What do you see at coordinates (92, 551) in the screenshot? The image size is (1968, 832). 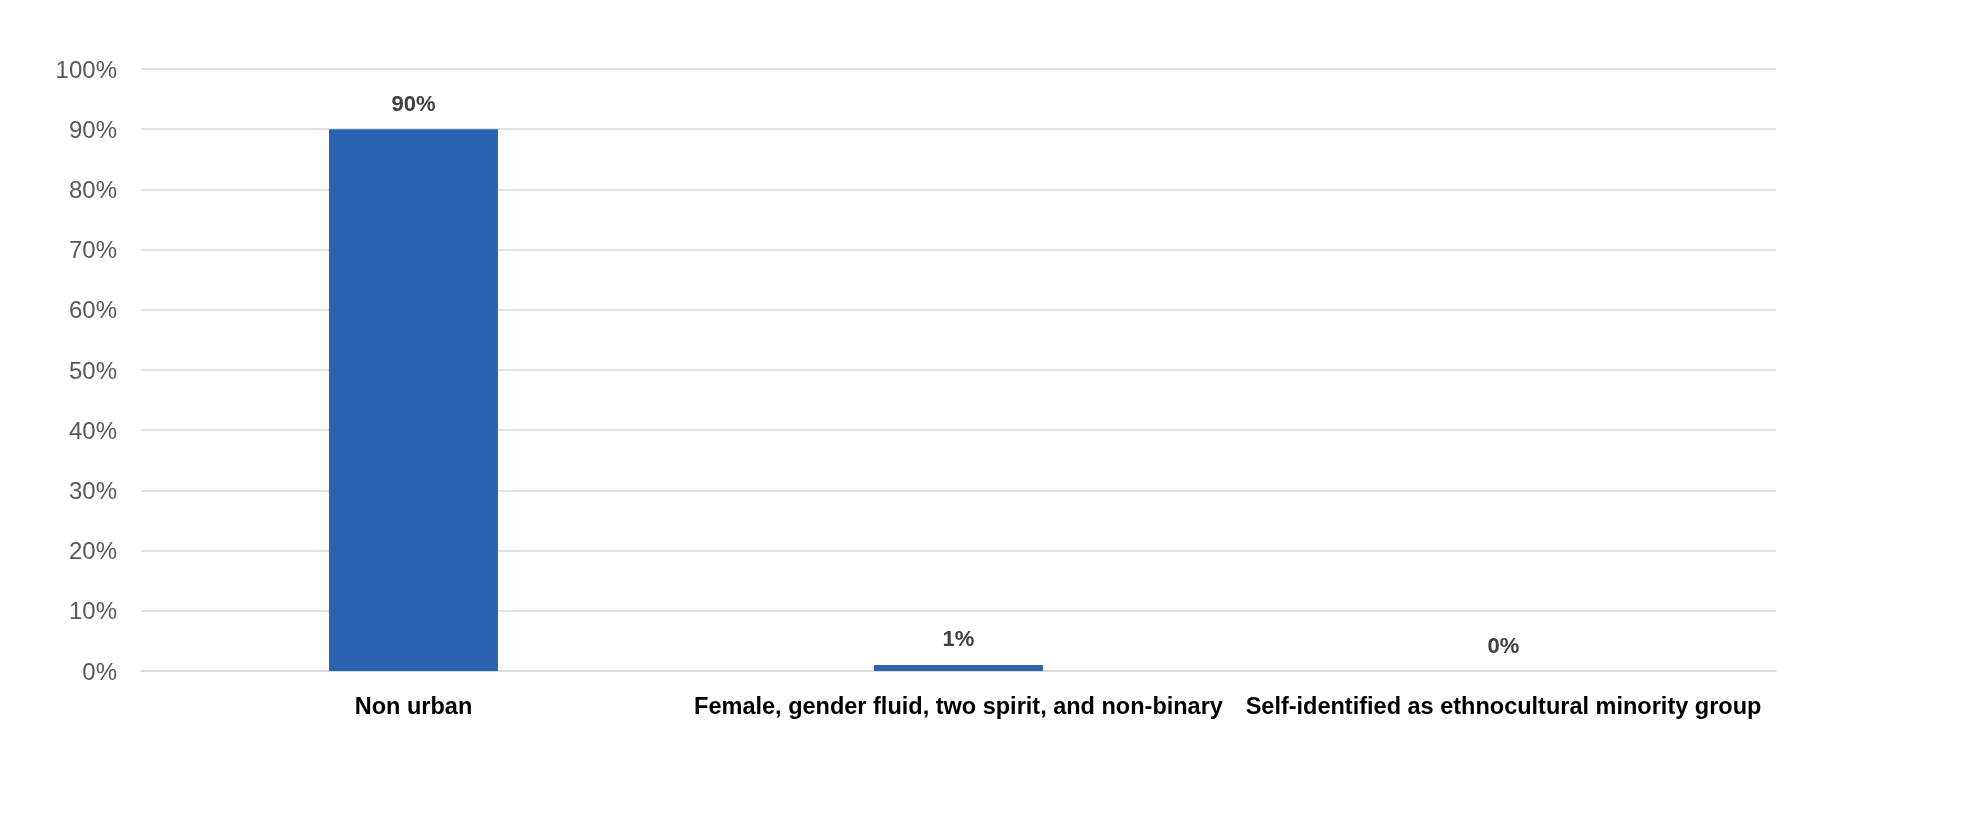 I see `y-tick-label: 20%` at bounding box center [92, 551].